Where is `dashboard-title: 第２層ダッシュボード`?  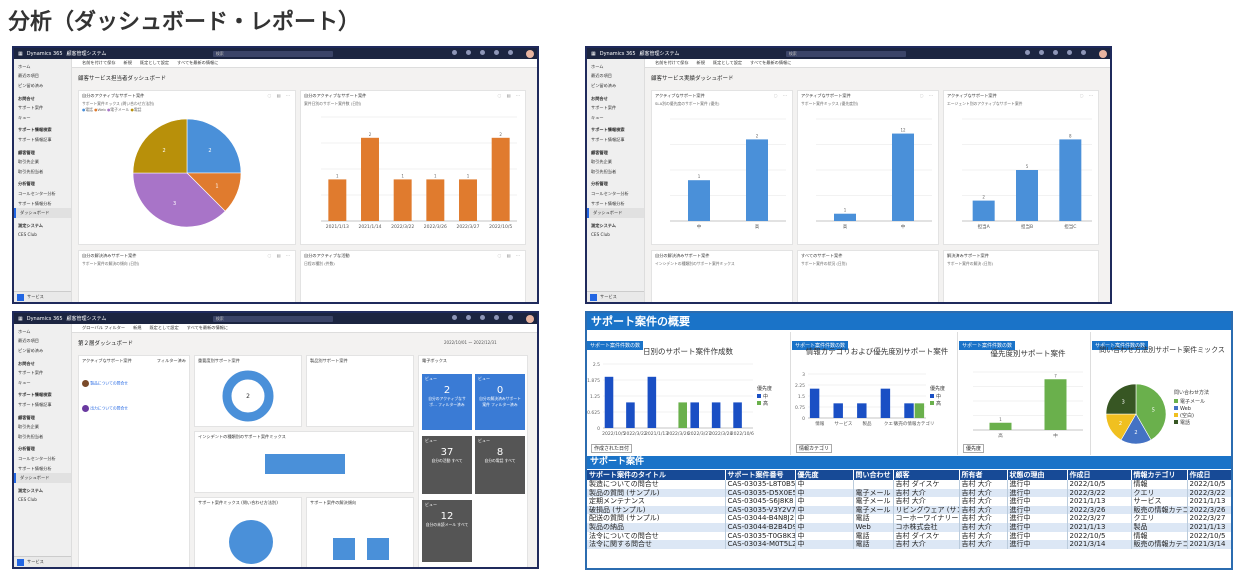 dashboard-title: 第２層ダッシュボード is located at coordinates (106, 344).